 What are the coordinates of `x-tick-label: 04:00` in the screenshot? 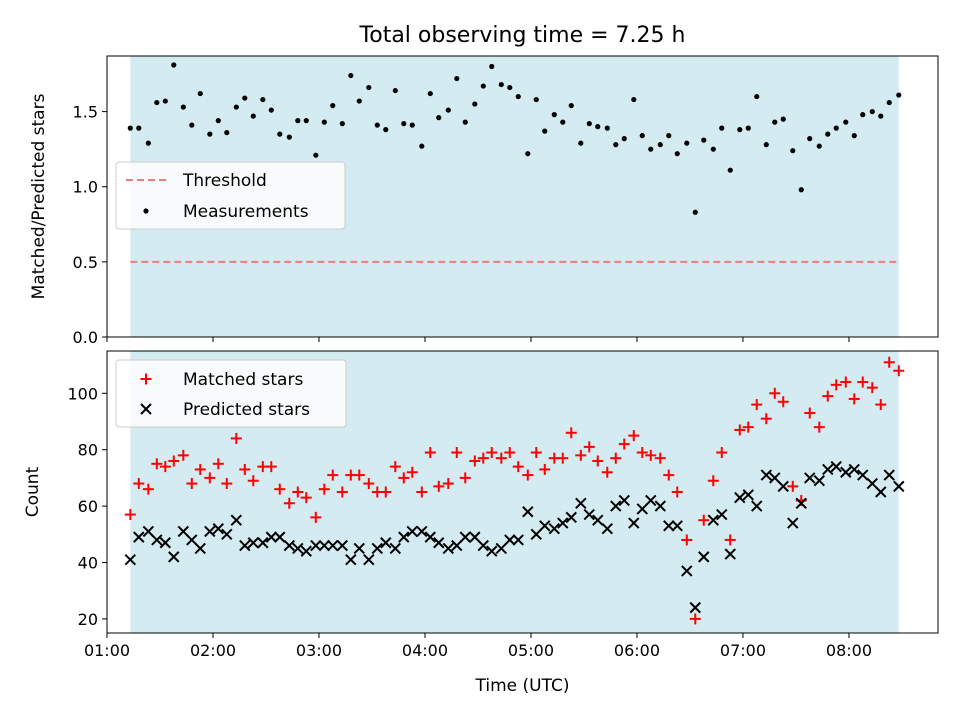 It's located at (425, 650).